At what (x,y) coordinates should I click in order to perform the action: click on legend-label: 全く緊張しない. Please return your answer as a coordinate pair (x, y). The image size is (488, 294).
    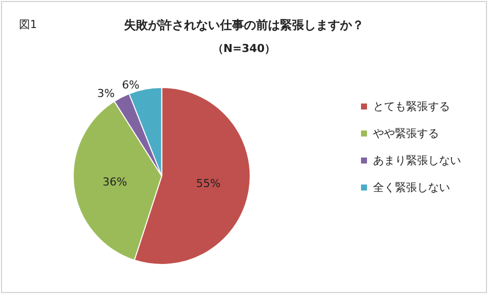
    Looking at the image, I should click on (411, 187).